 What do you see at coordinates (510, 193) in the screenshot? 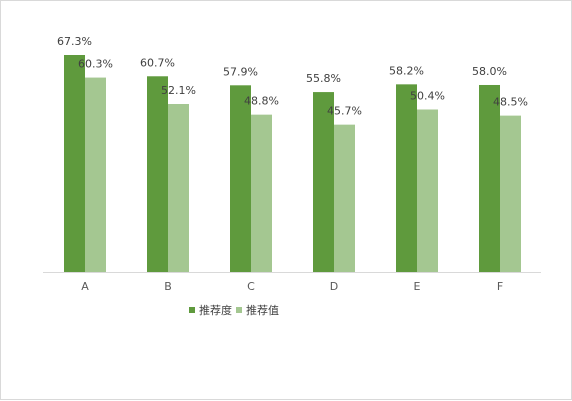
I see `bar-series-2-F` at bounding box center [510, 193].